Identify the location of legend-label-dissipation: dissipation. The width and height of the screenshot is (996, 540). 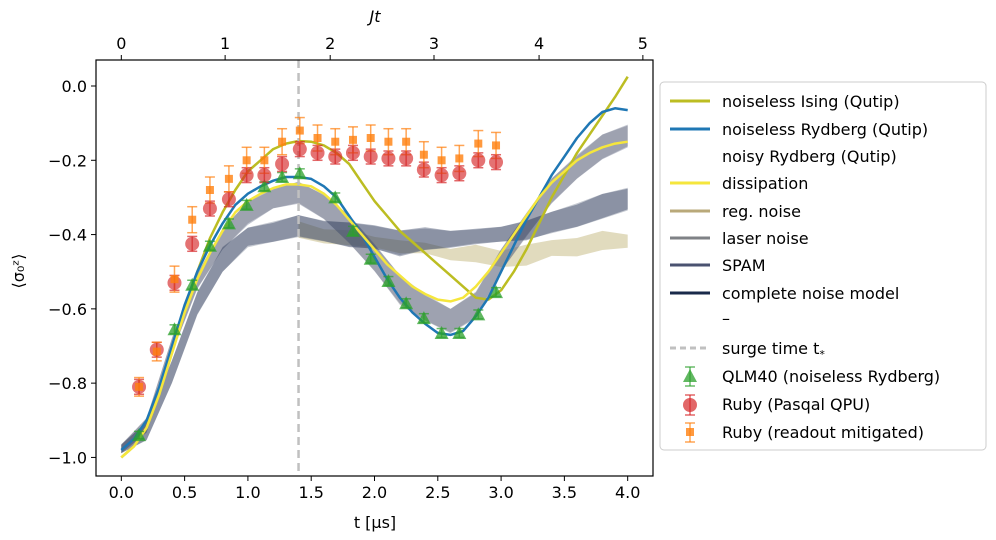
(765, 183).